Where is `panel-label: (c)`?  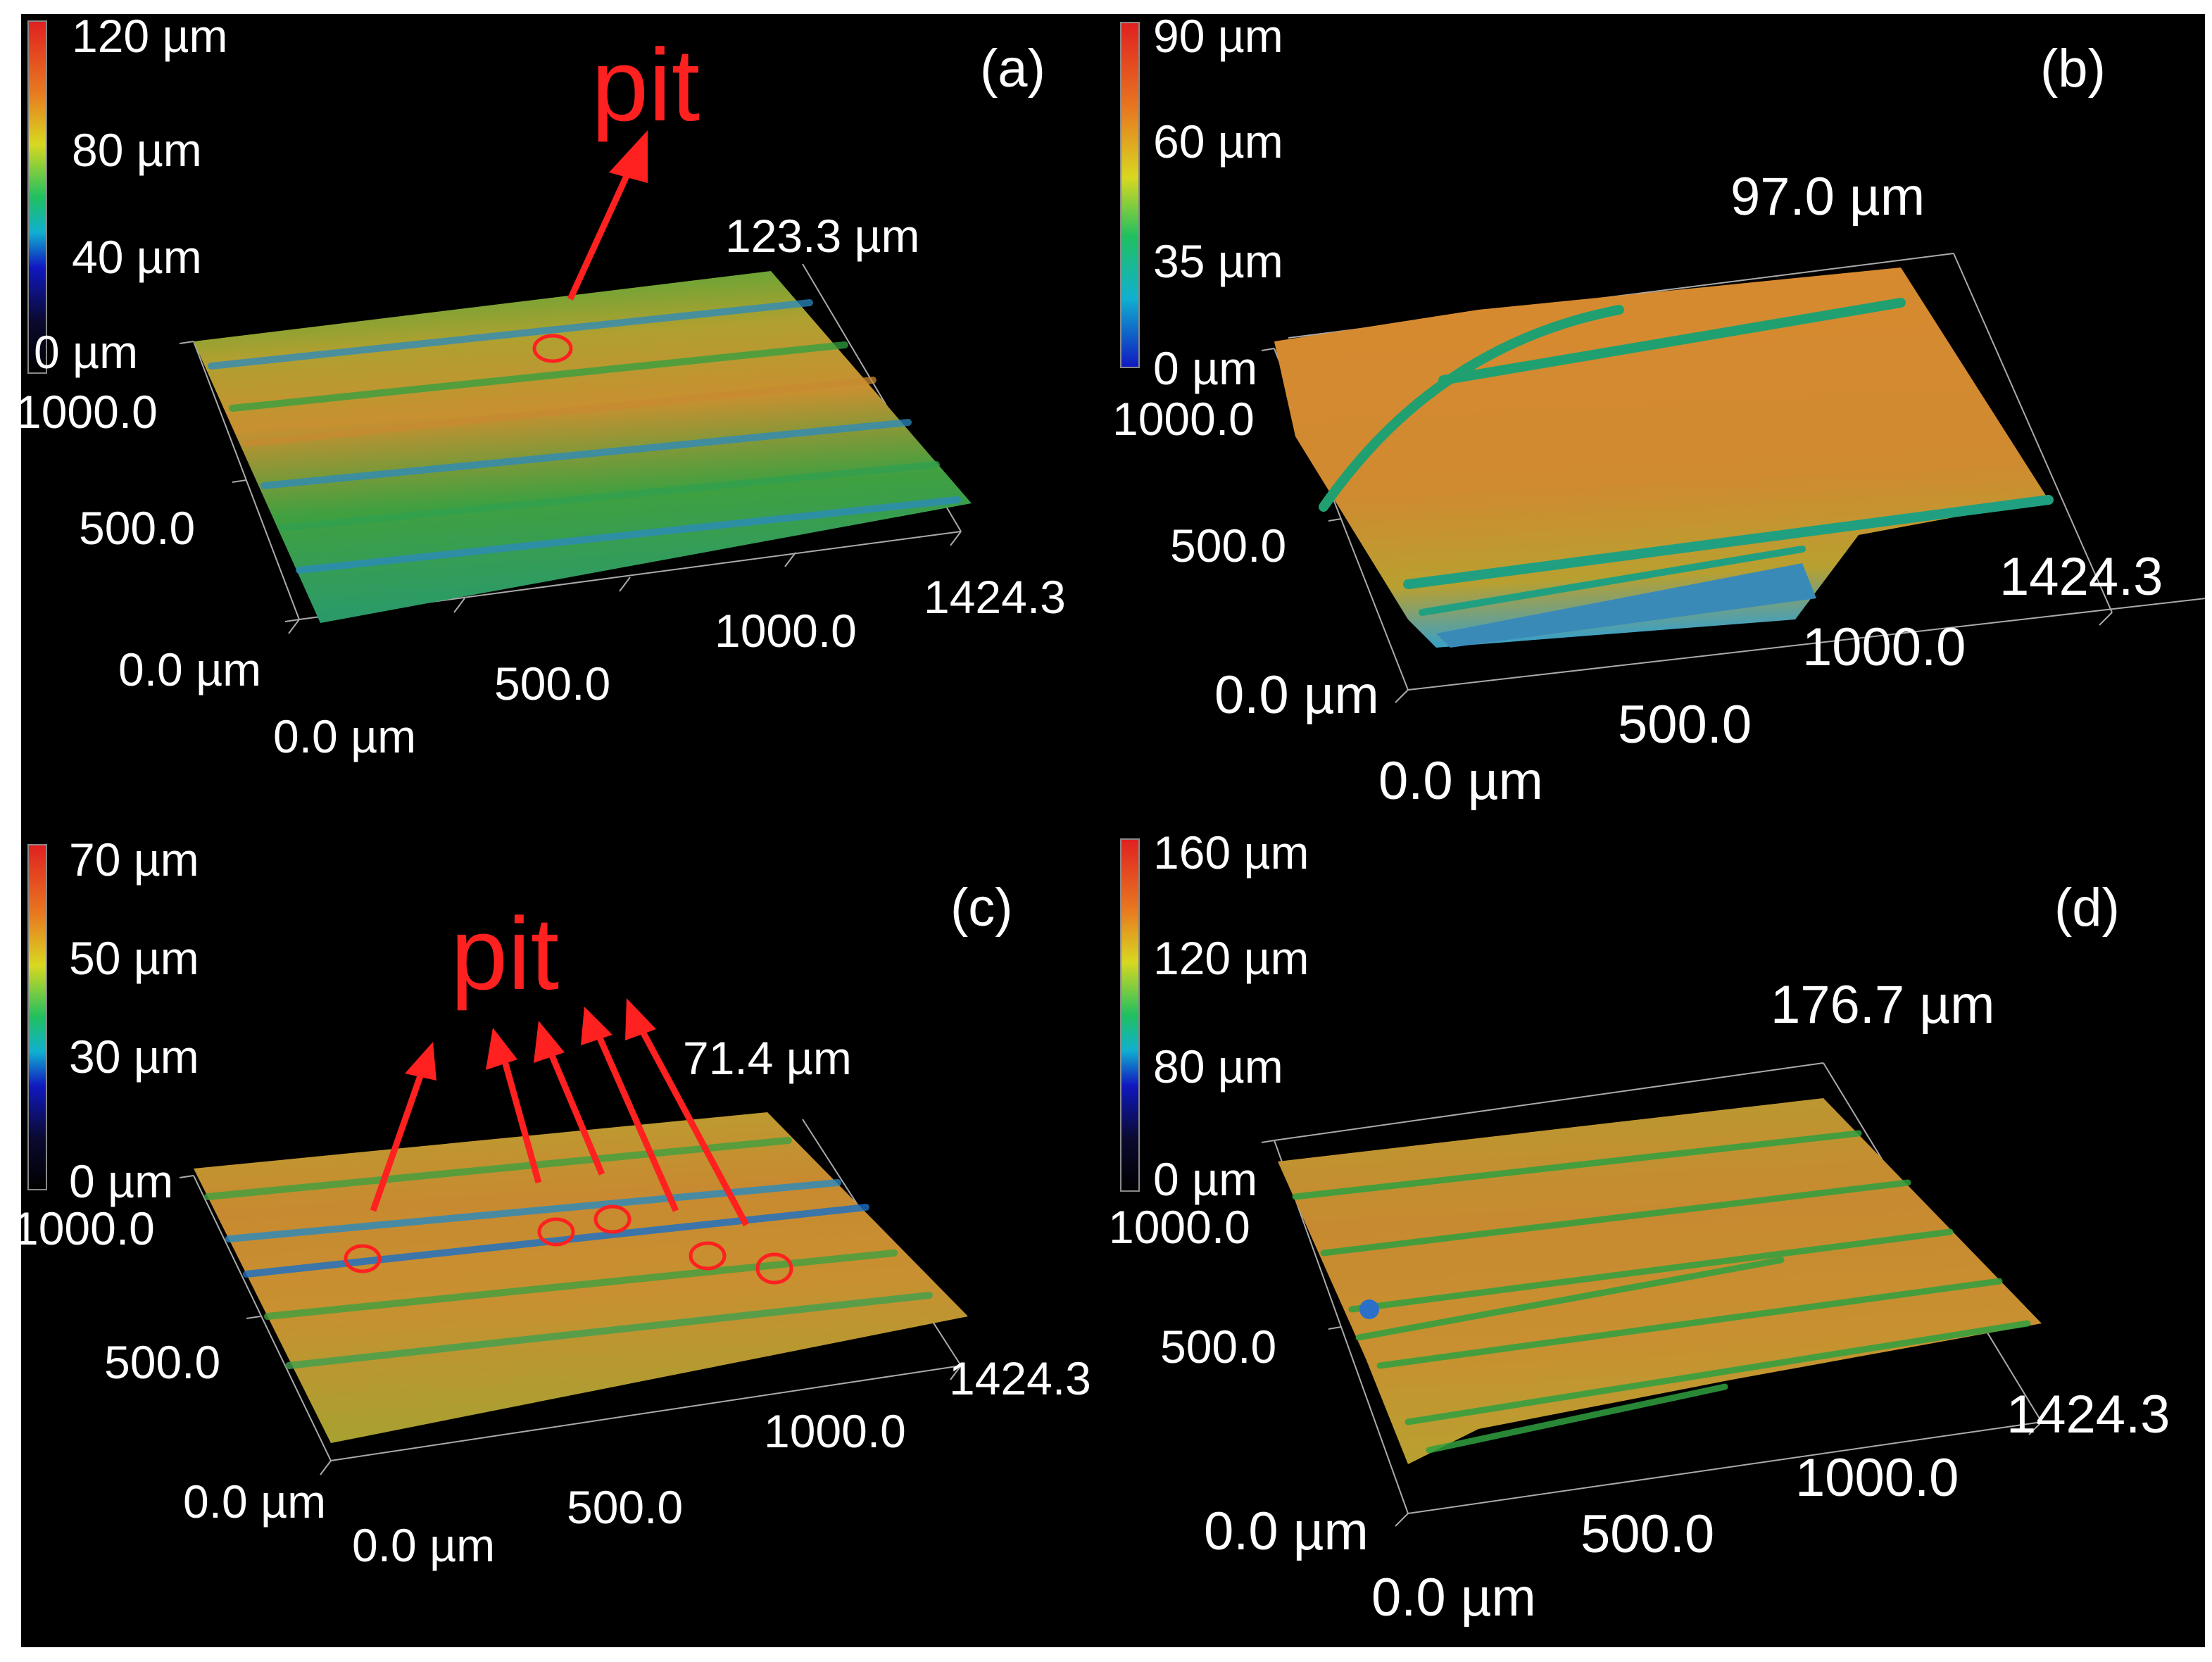 panel-label: (c) is located at coordinates (981, 908).